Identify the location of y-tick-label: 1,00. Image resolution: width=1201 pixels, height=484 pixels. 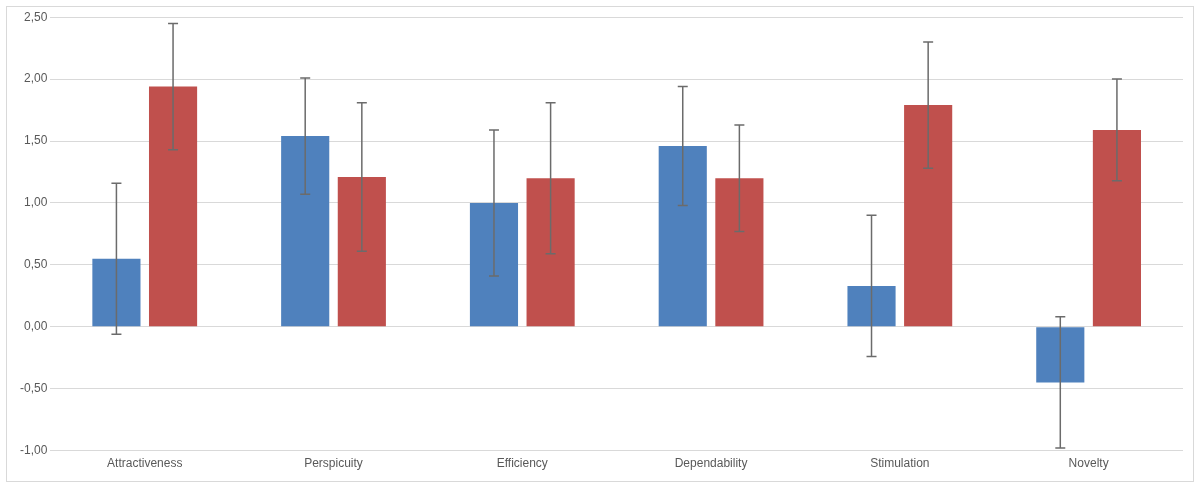
(35, 202).